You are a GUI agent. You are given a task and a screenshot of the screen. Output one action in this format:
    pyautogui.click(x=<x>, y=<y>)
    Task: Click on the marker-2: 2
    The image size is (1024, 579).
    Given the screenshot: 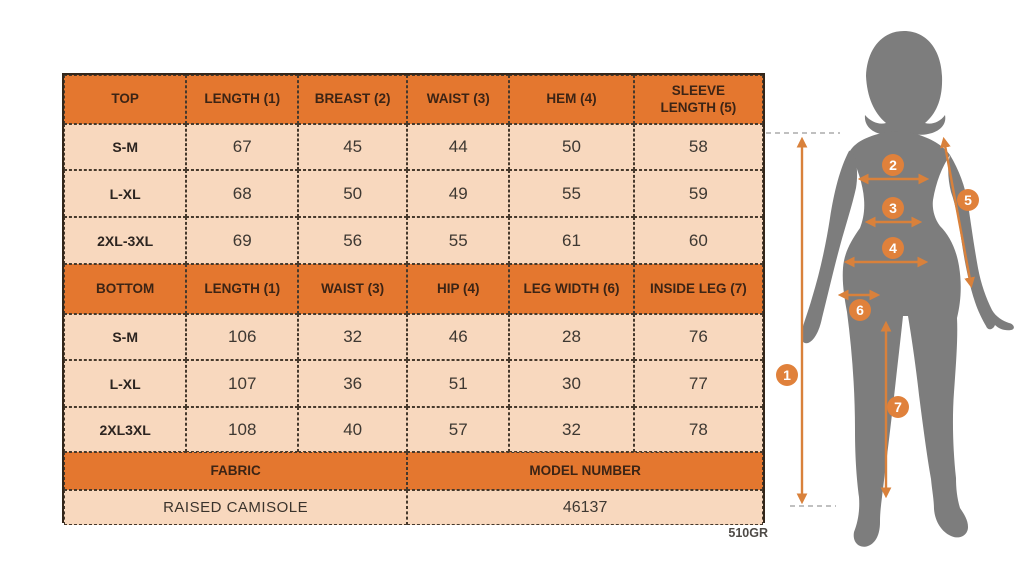 What is the action you would take?
    pyautogui.click(x=893, y=165)
    